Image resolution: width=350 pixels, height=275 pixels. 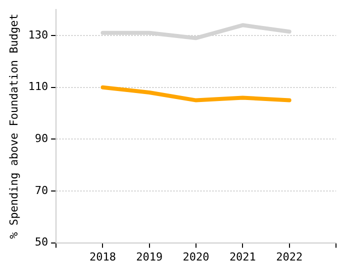 I want to click on y-tick-label: 110, so click(x=38, y=87).